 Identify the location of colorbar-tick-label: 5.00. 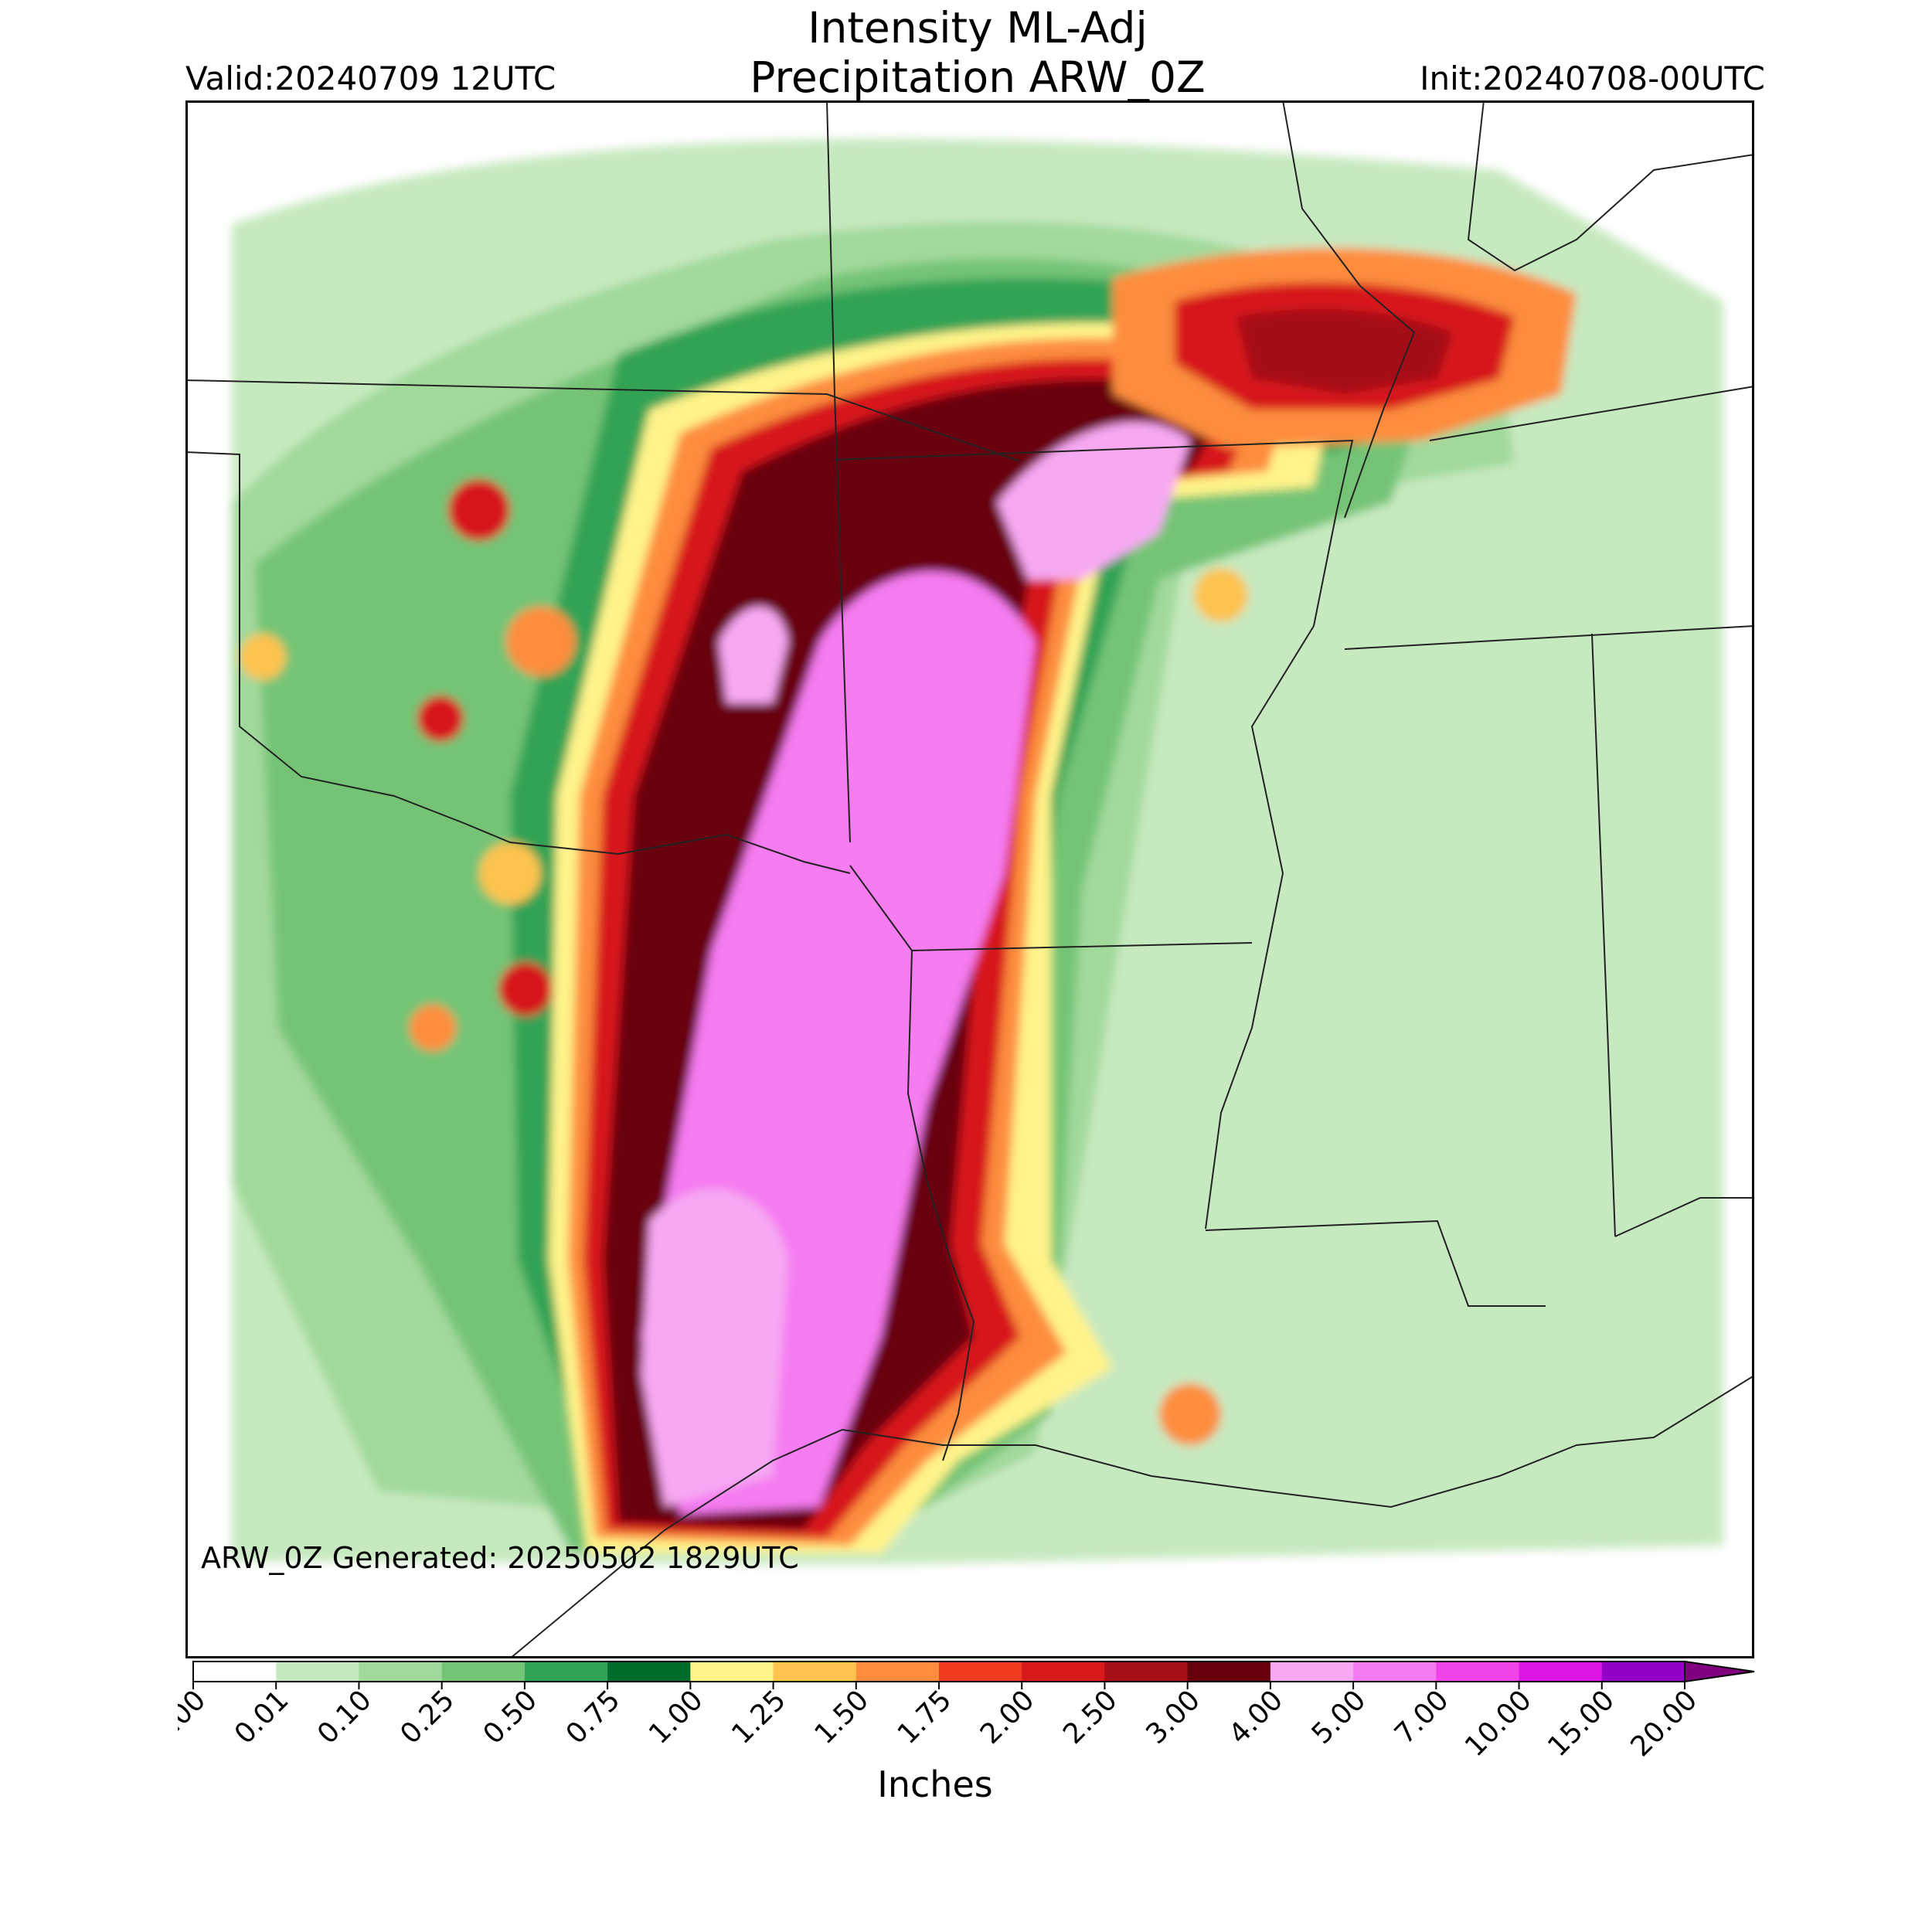
(1339, 1717).